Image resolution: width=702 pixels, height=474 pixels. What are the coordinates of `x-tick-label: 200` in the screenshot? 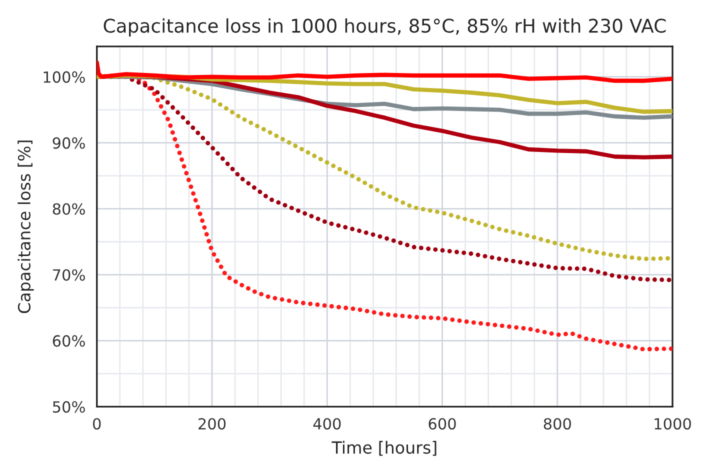 It's located at (212, 424).